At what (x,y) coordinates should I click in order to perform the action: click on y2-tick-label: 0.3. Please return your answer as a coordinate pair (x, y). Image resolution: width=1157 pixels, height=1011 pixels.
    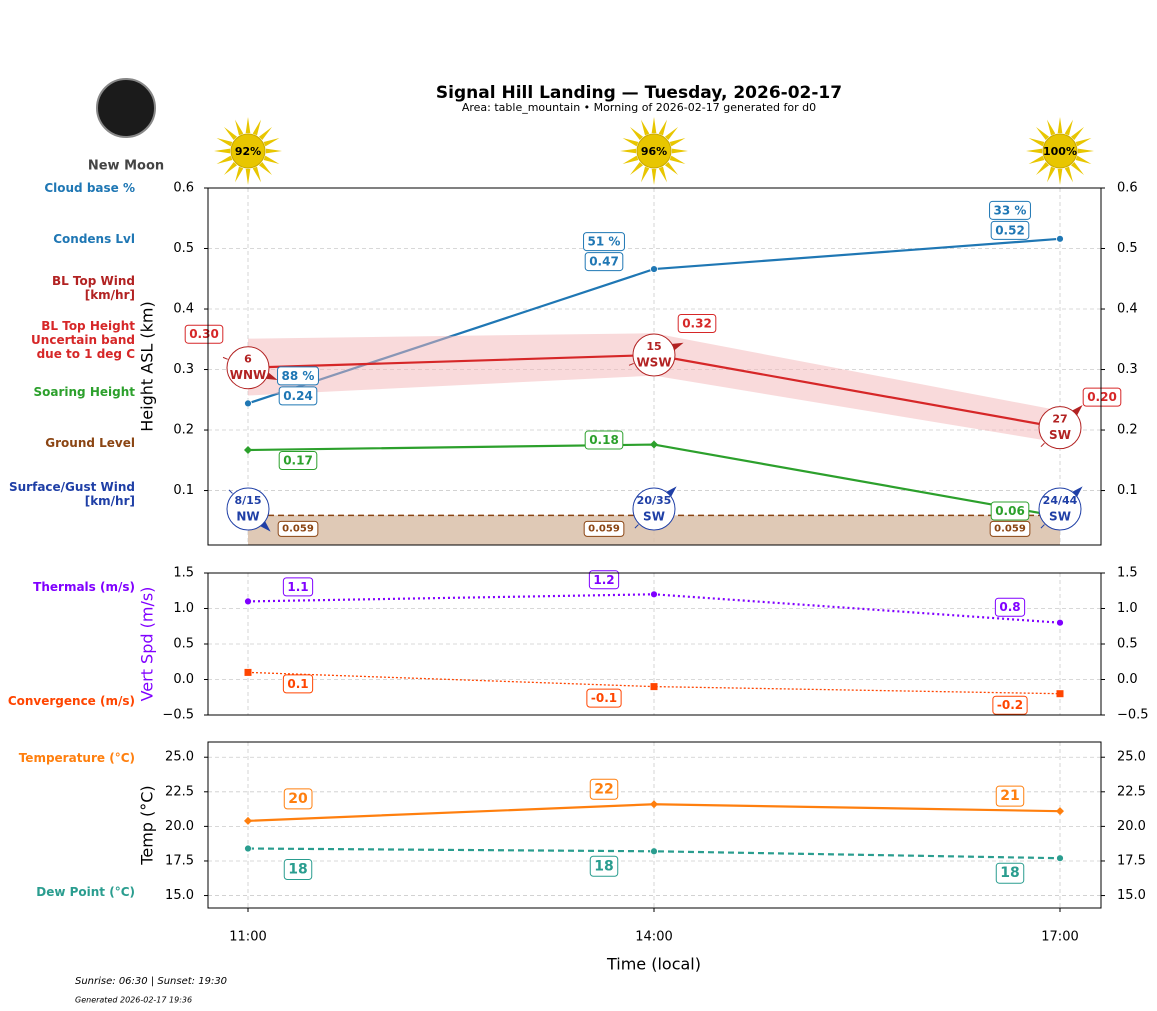
    Looking at the image, I should click on (1127, 369).